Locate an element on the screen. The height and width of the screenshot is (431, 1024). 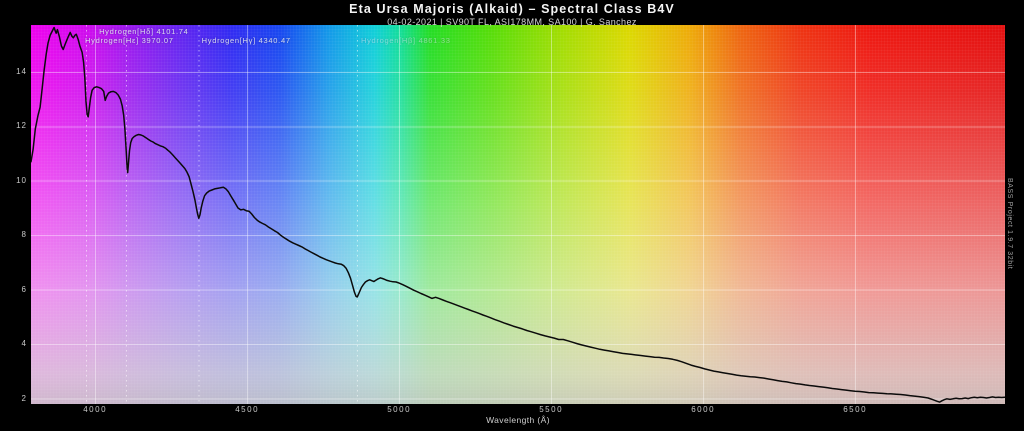
x-tick-label: 6500 is located at coordinates (855, 409).